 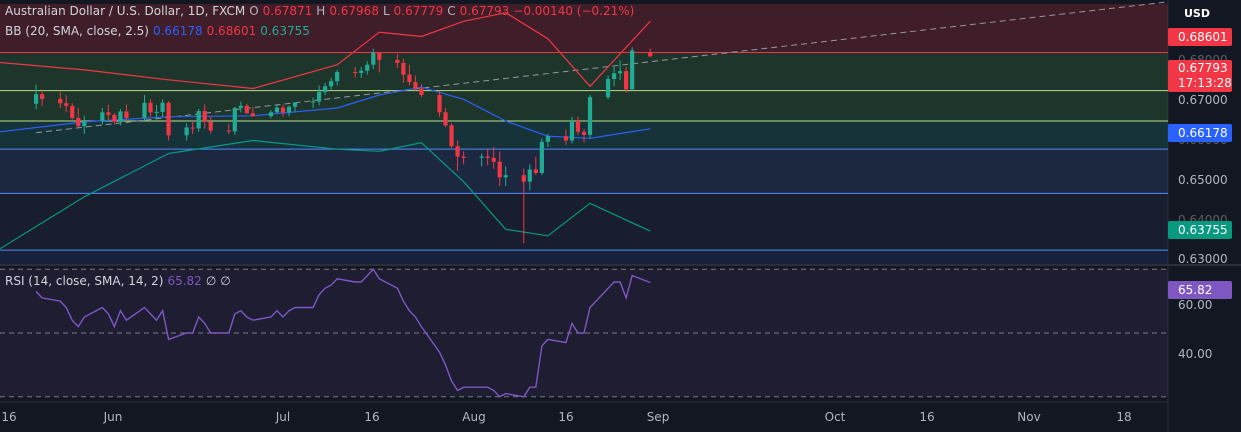 What do you see at coordinates (451, 11) in the screenshot?
I see `close-label: C` at bounding box center [451, 11].